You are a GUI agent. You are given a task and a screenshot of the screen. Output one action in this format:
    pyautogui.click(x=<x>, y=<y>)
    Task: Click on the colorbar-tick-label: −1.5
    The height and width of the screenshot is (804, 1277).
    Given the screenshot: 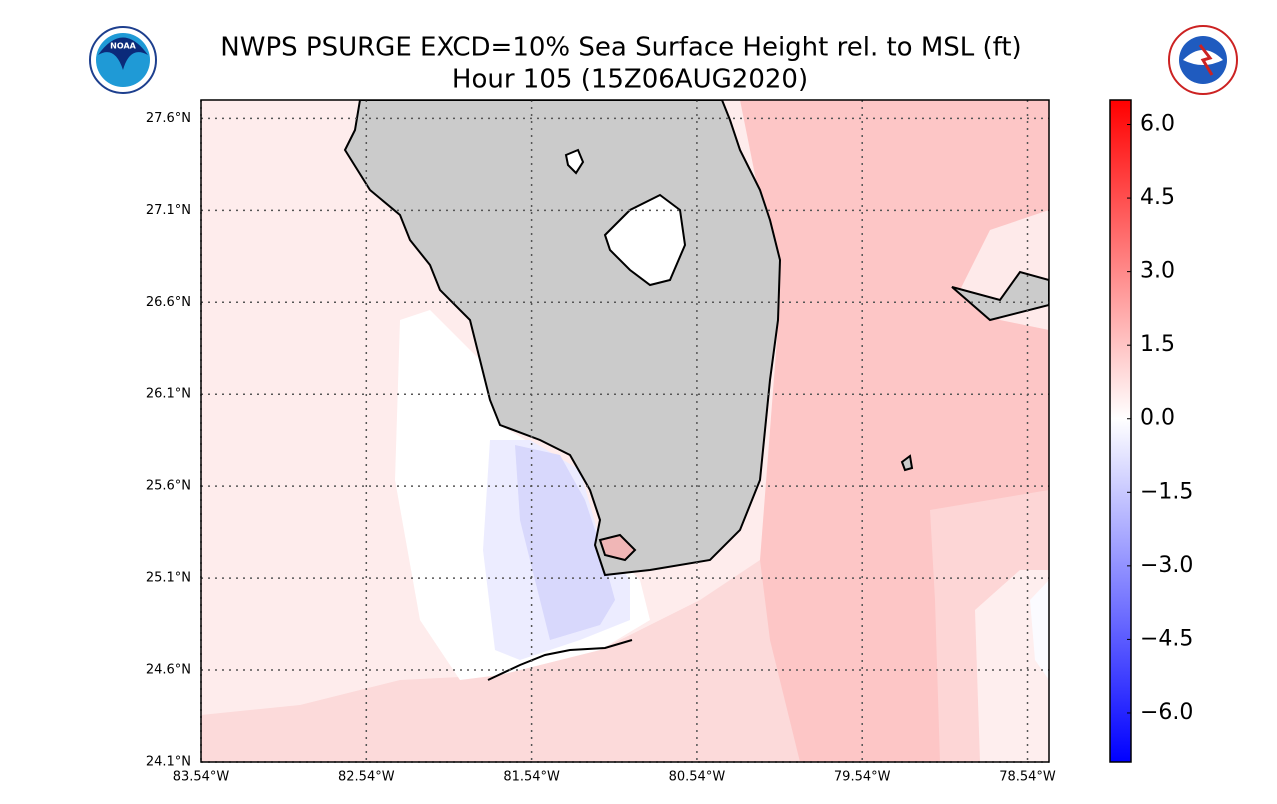 What is the action you would take?
    pyautogui.click(x=1166, y=491)
    